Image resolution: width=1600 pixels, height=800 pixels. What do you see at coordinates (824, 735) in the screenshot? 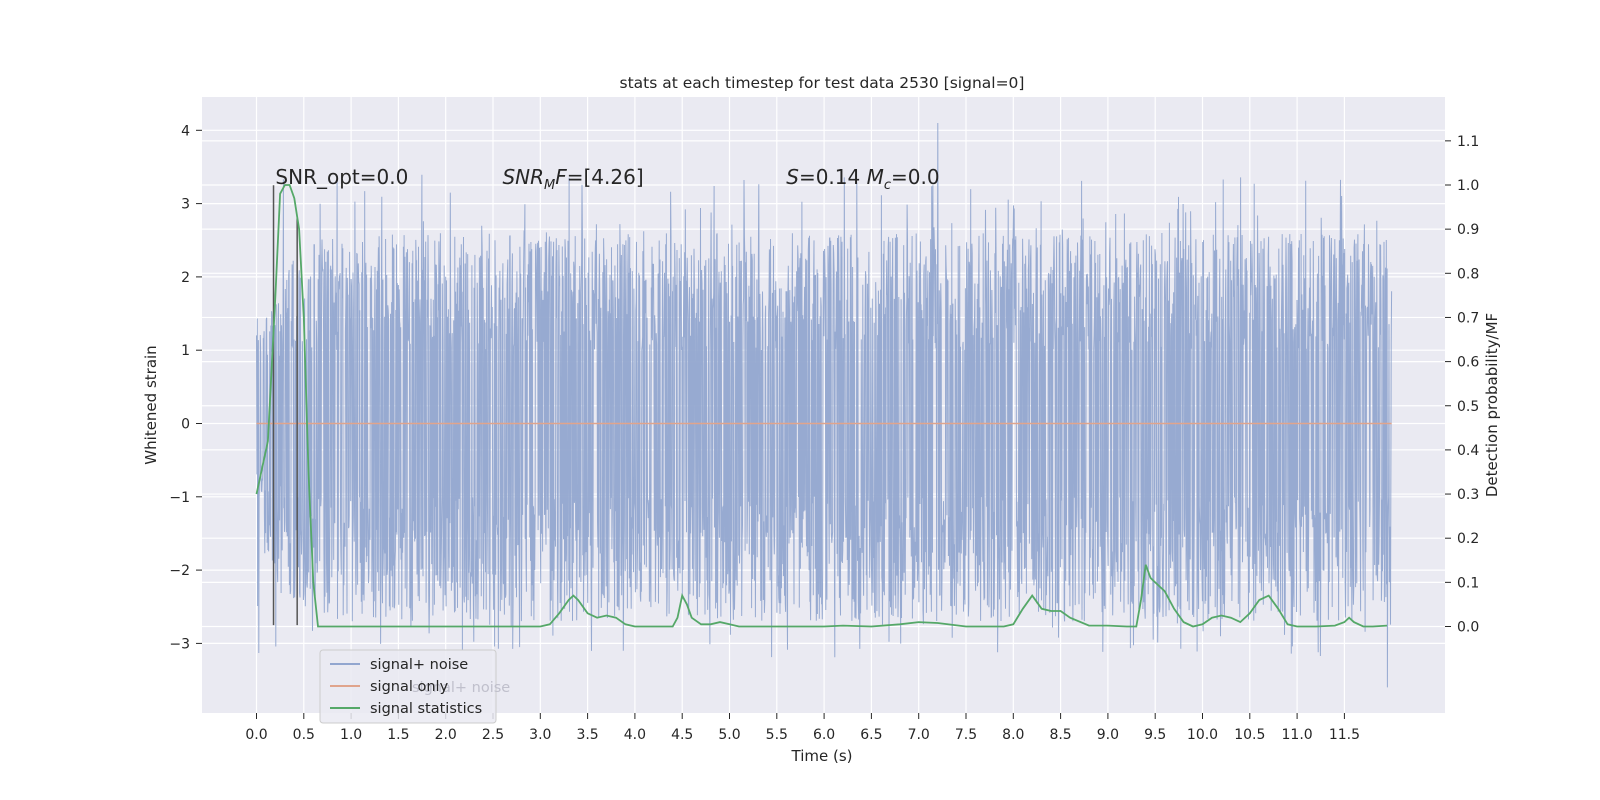
I see `x-tick-label: 6.0` at bounding box center [824, 735].